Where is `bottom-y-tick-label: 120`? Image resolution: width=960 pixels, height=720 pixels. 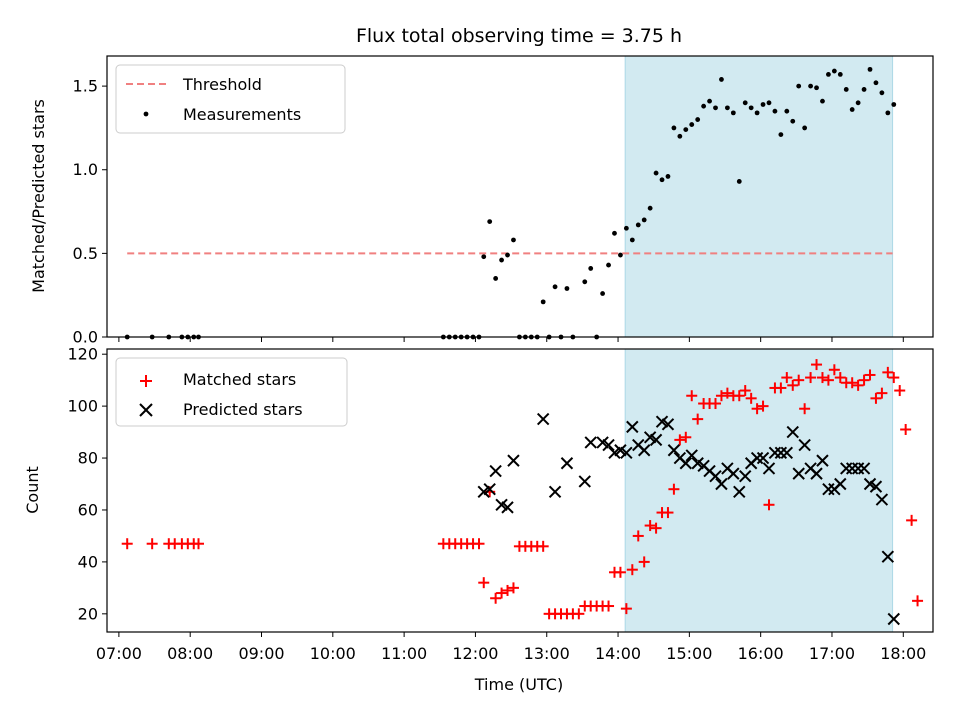 bottom-y-tick-label: 120 is located at coordinates (82, 354).